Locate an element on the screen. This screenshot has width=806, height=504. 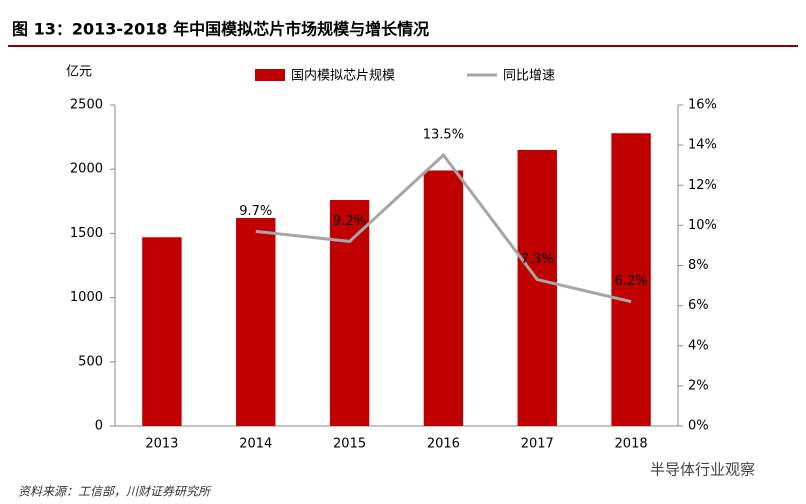
y2-tick-label: 2% is located at coordinates (698, 385).